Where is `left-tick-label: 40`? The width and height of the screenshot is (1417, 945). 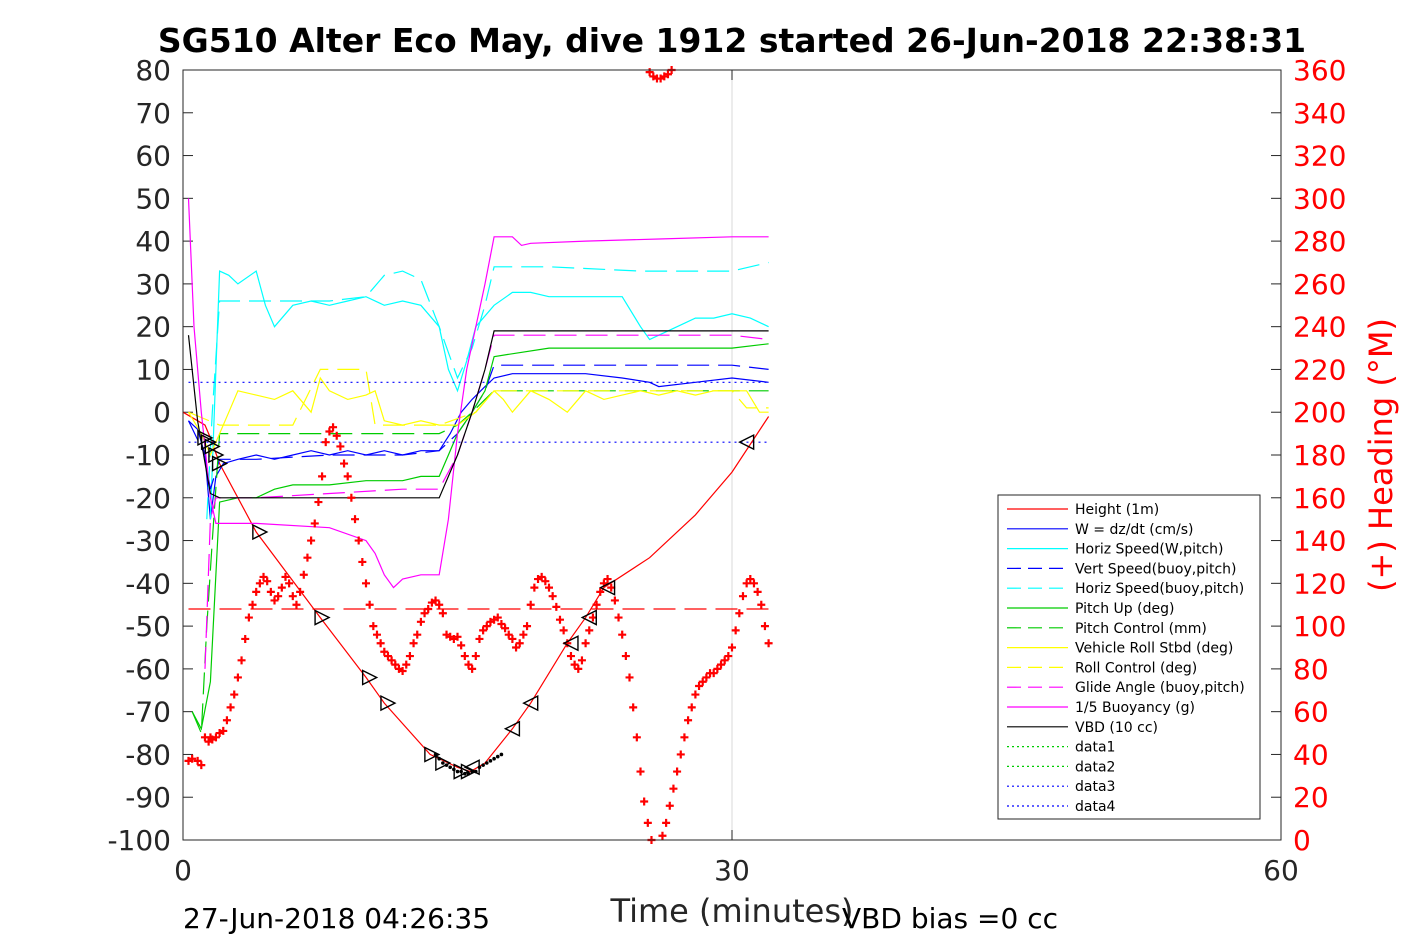
left-tick-label: 40 is located at coordinates (153, 241).